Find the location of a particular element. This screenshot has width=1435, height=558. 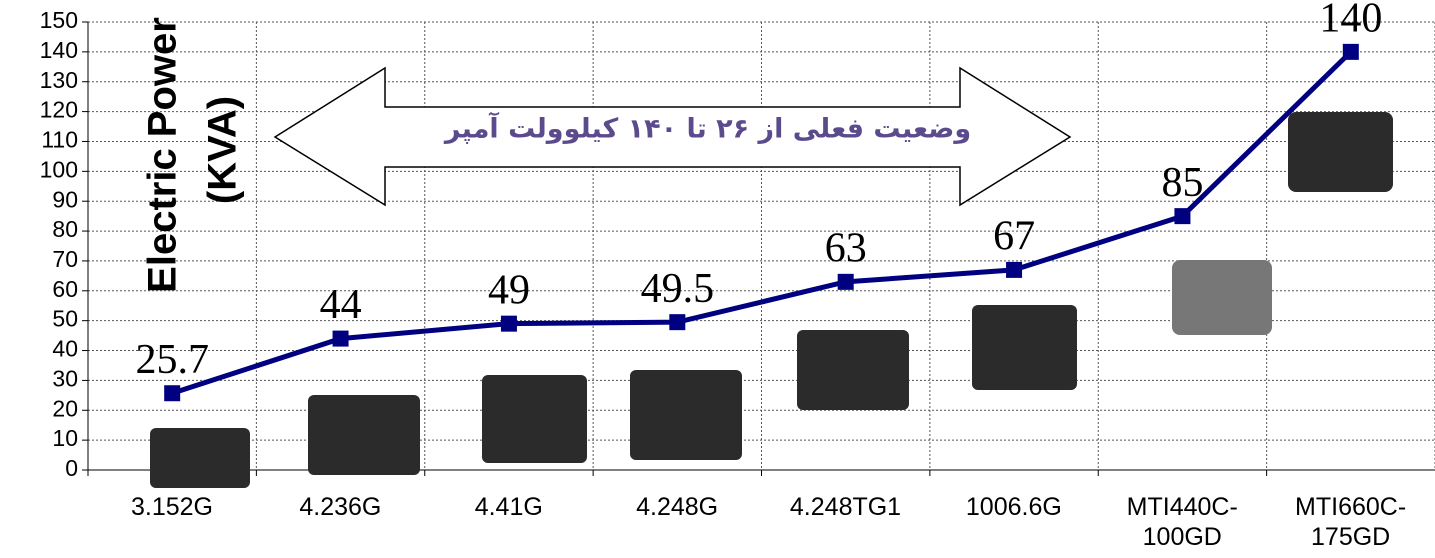

y-tick-label: 20 is located at coordinates (65, 408).